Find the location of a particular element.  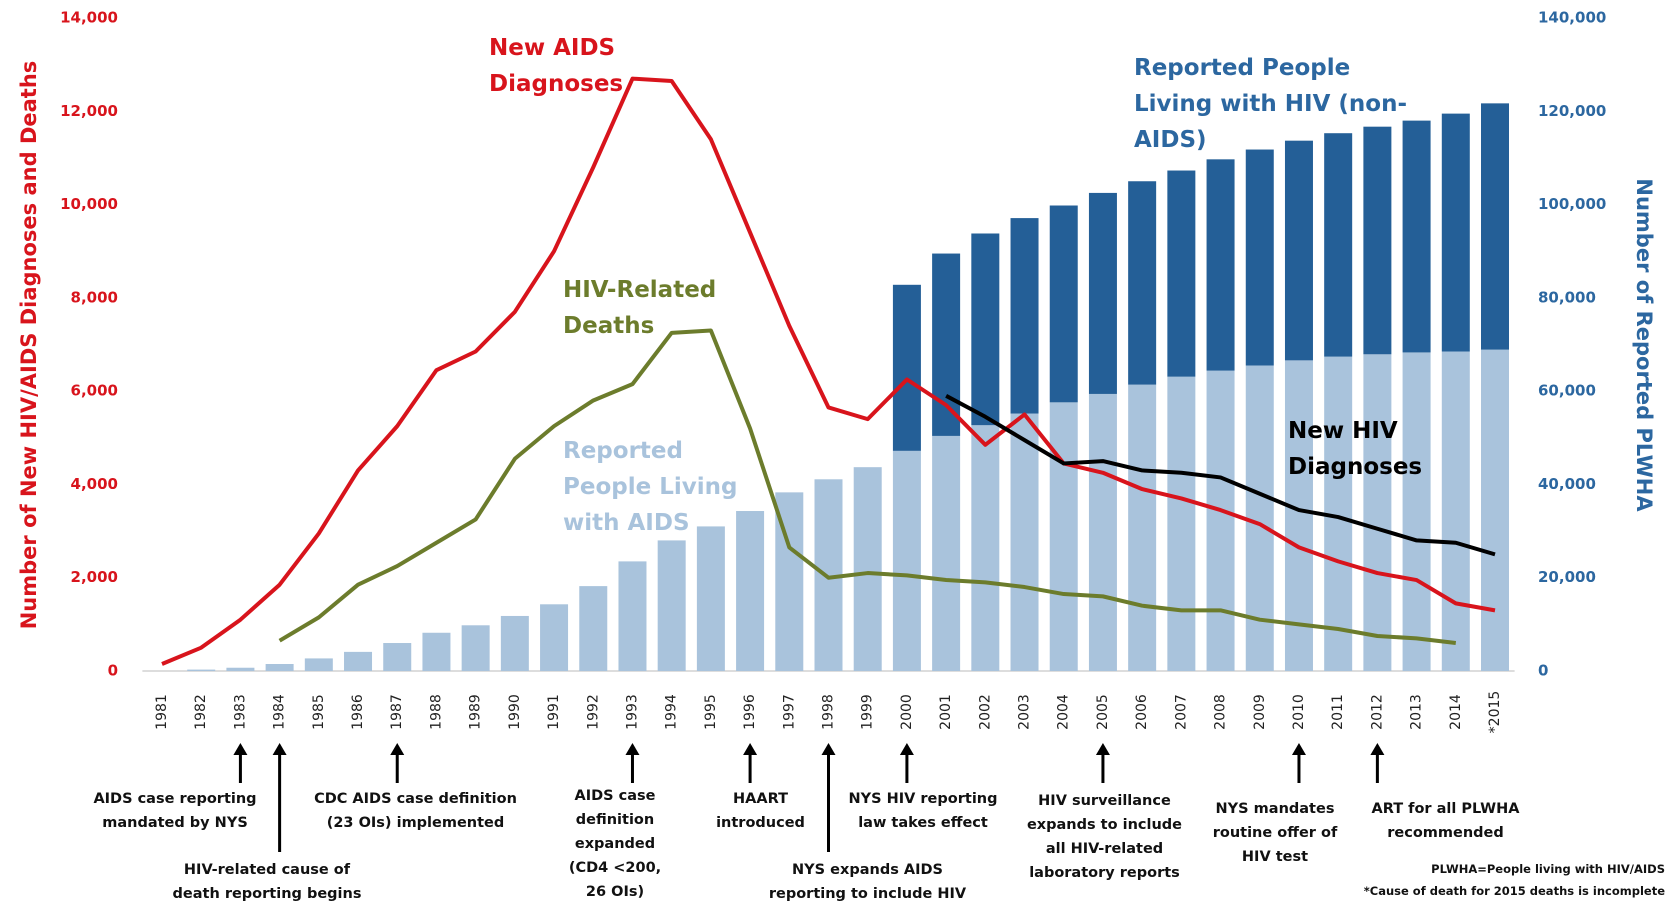

x-tick-label: 1982 is located at coordinates (201, 712).